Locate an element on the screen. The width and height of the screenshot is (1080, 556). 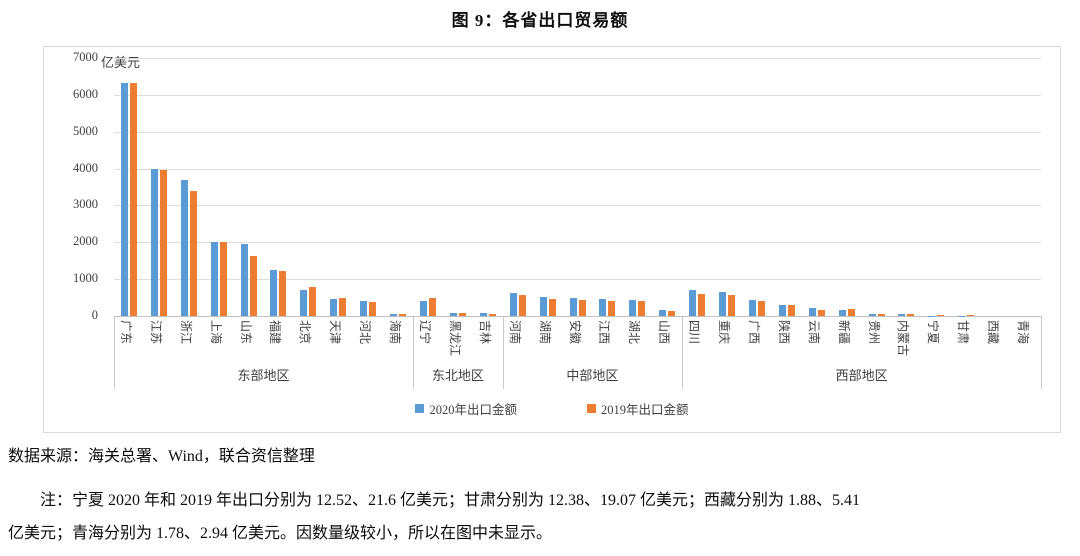
bar-2019-河北 is located at coordinates (373, 308).